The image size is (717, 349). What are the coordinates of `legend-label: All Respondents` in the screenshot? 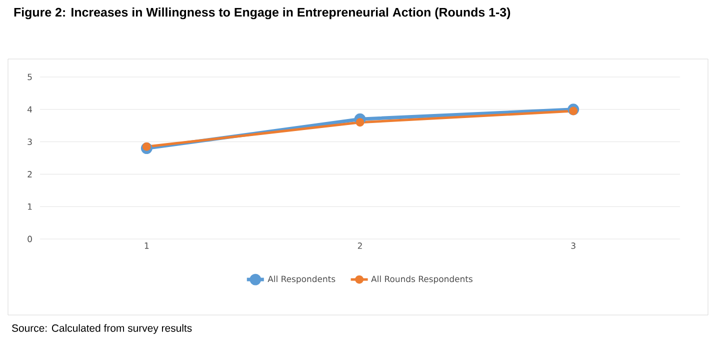 It's located at (302, 280).